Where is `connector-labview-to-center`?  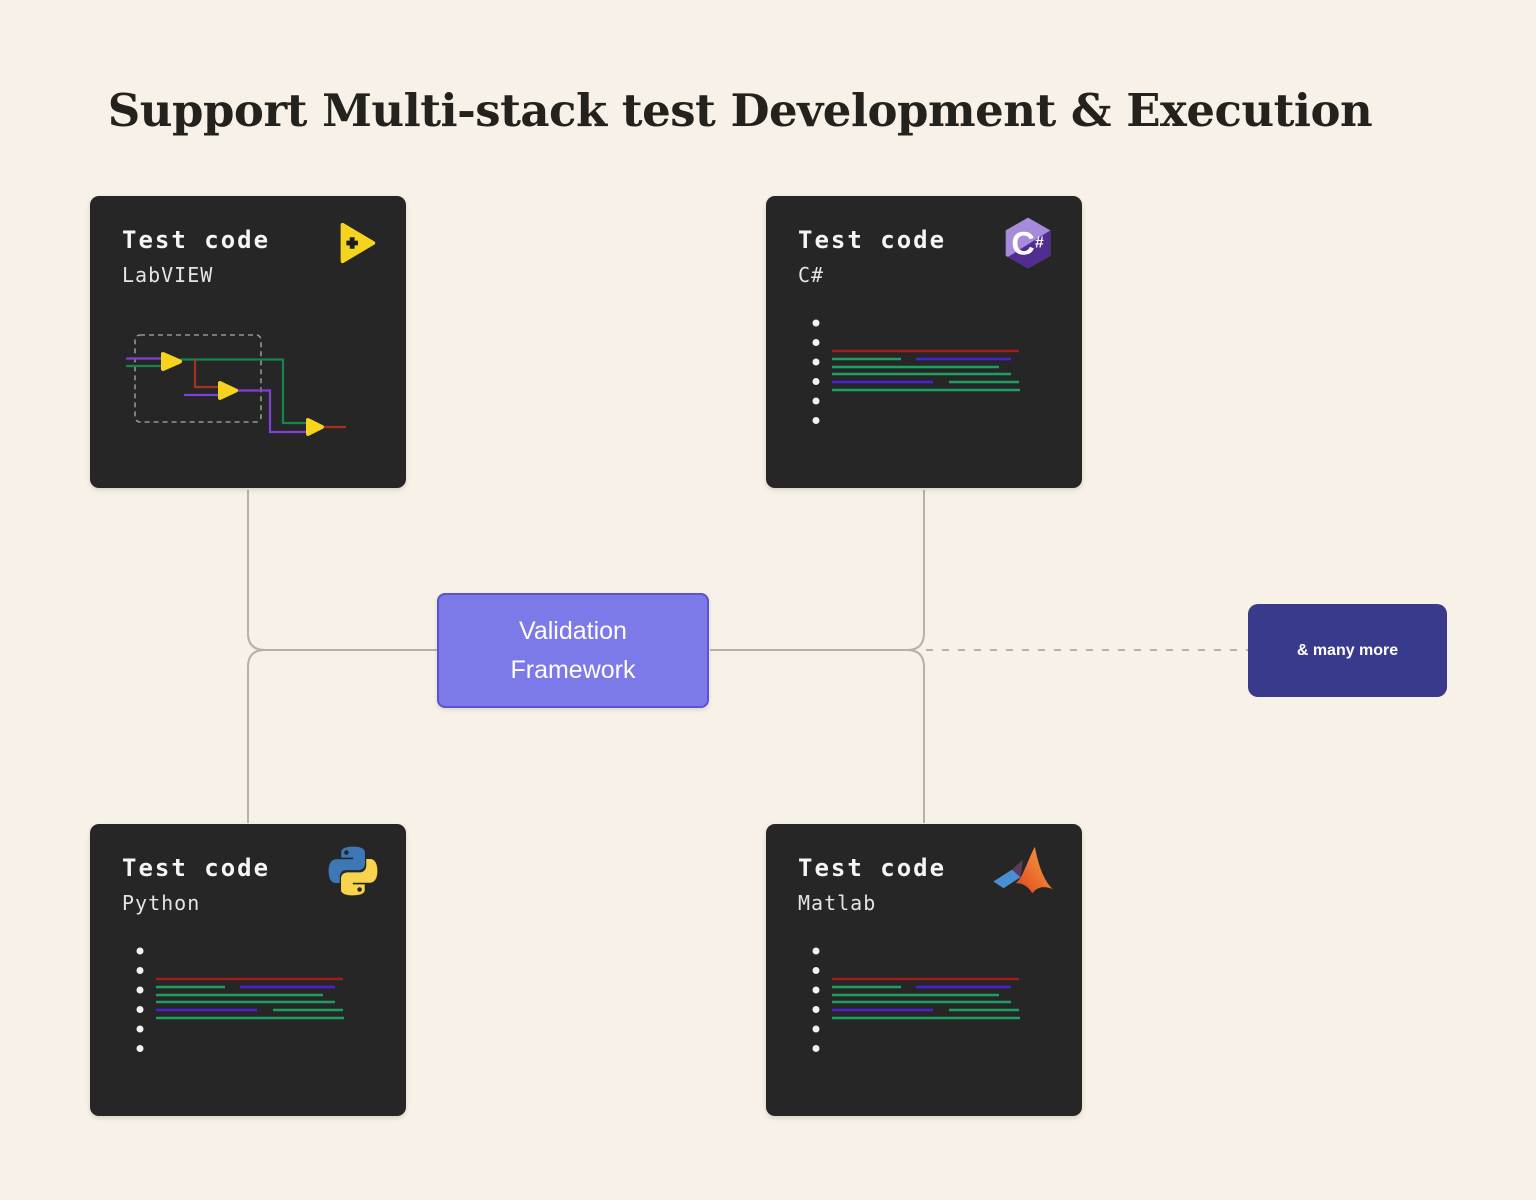
connector-labview-to-center is located at coordinates (342, 570).